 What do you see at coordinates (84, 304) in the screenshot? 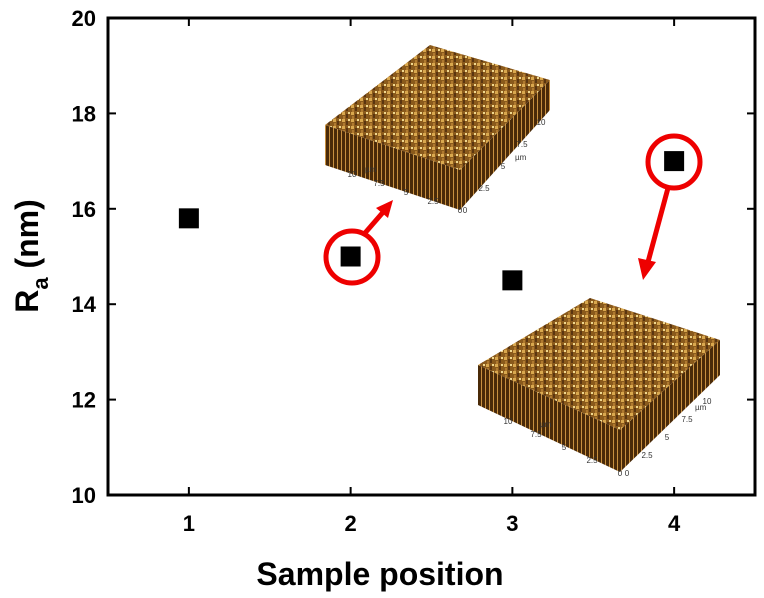
I see `y-tick-label: 14` at bounding box center [84, 304].